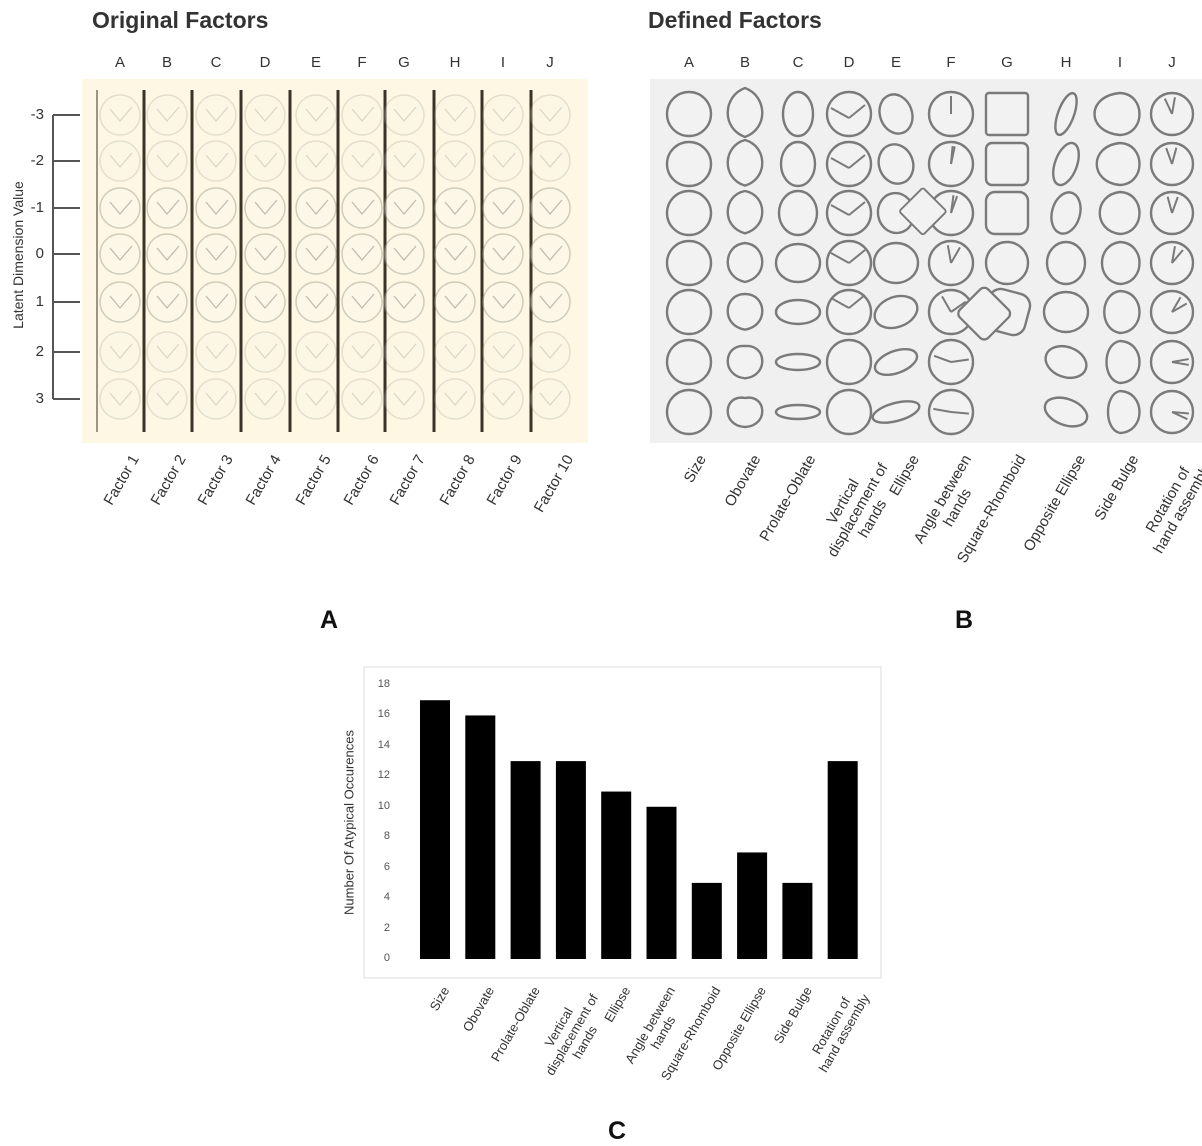 Image resolution: width=1202 pixels, height=1146 pixels. I want to click on panel-b-column-letter: J, so click(1172, 62).